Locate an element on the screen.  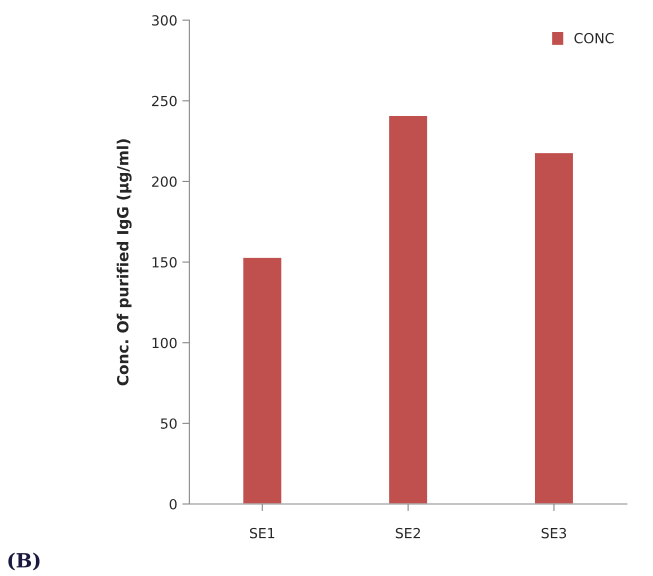
x-tick-label: SE3 is located at coordinates (554, 533).